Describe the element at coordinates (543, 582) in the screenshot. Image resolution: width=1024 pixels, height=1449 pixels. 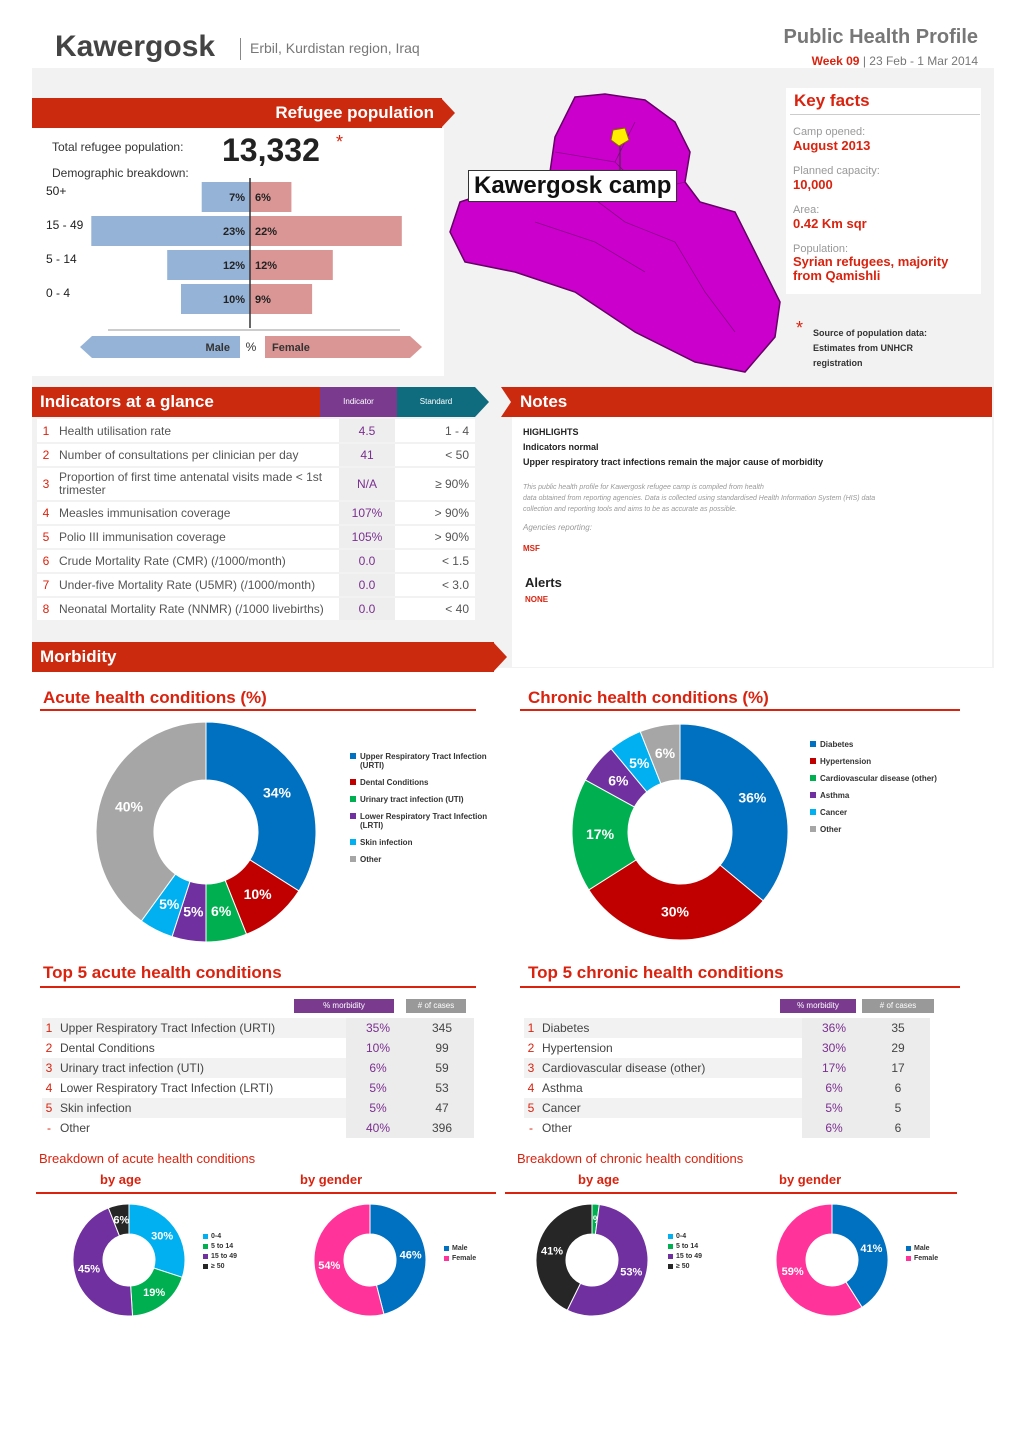
I see `alerts-title: Alerts` at that location.